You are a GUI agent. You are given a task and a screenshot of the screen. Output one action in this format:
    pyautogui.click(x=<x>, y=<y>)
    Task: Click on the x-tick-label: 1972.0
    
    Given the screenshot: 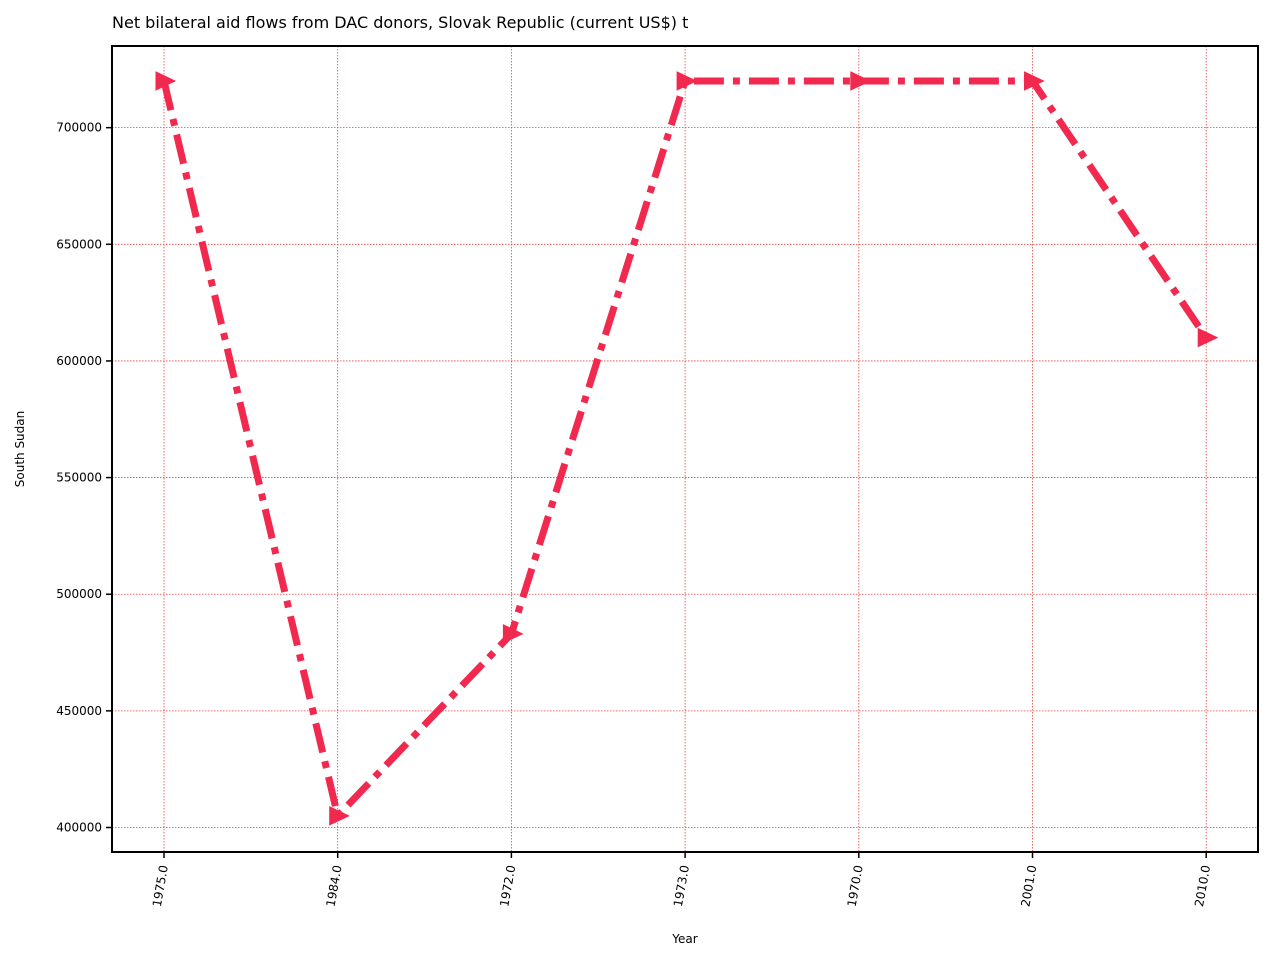 What is the action you would take?
    pyautogui.click(x=507, y=886)
    